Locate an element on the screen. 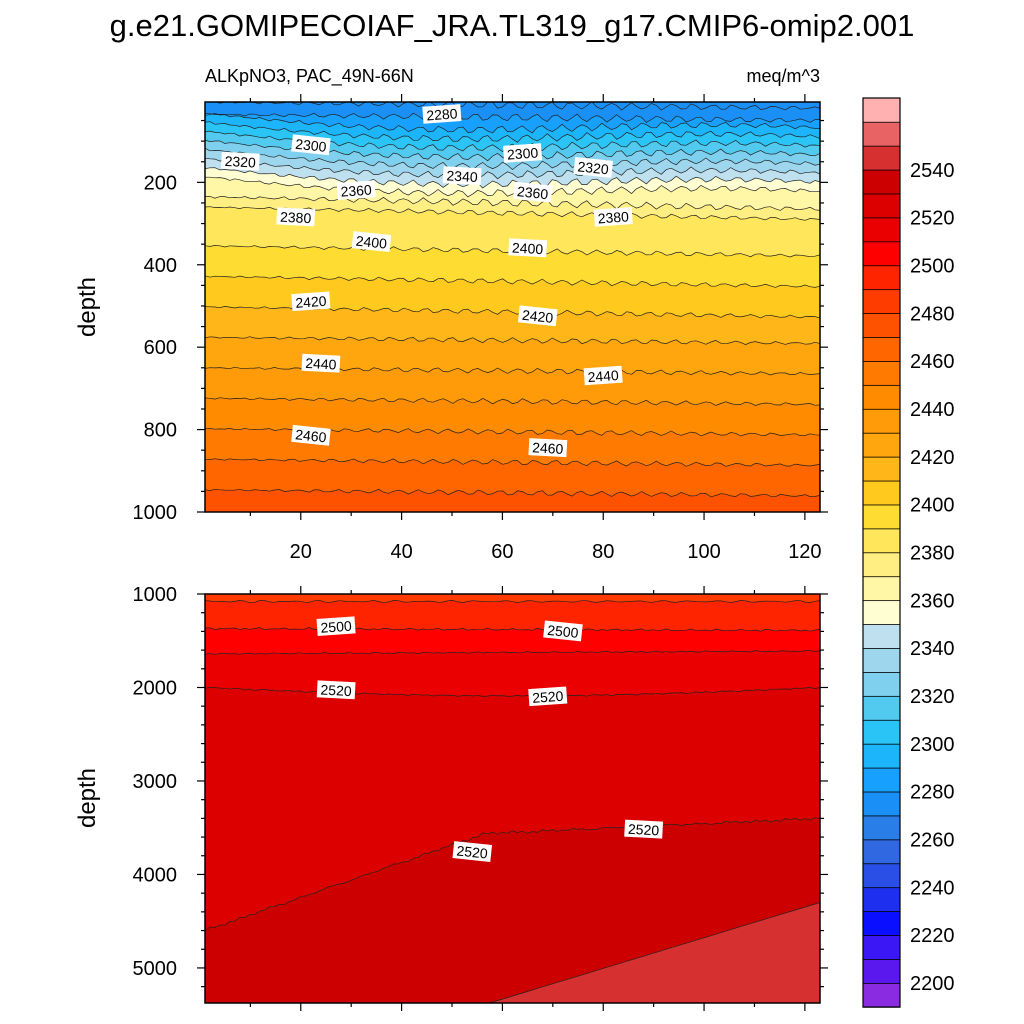 The width and height of the screenshot is (1024, 1024). y-tick-label: 2000 is located at coordinates (155, 688).